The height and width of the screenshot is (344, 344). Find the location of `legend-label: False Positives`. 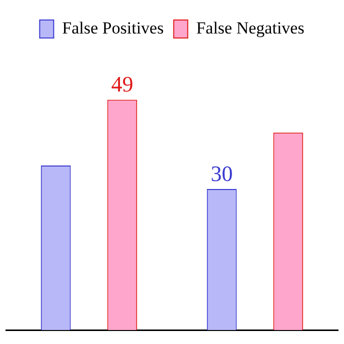

legend-label: False Positives is located at coordinates (113, 28).